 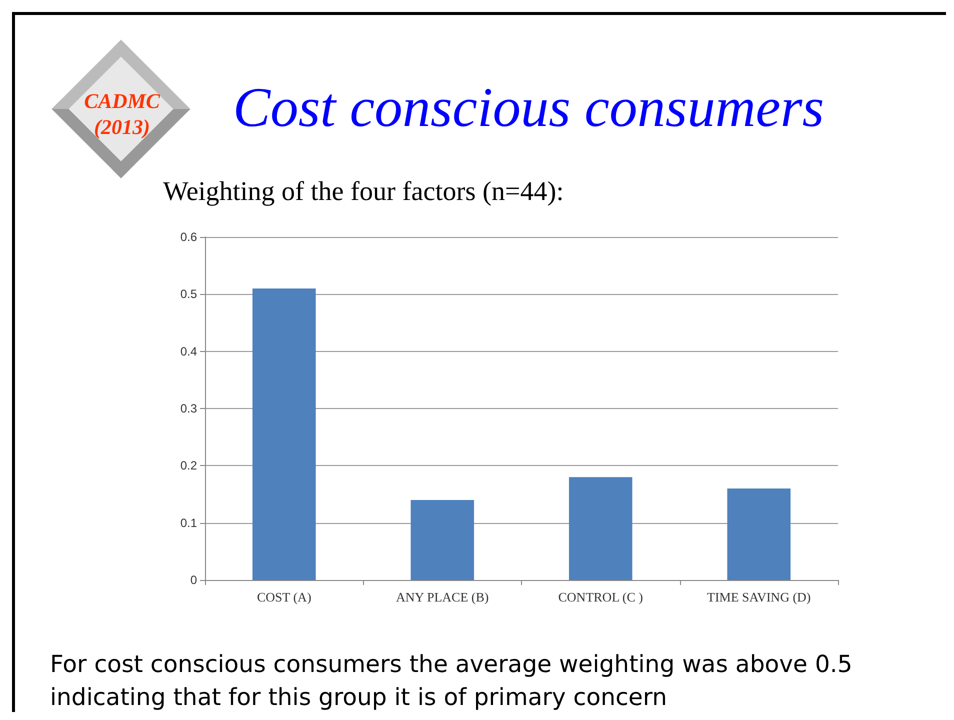 I want to click on y-tick-label: 0.3, so click(x=189, y=409).